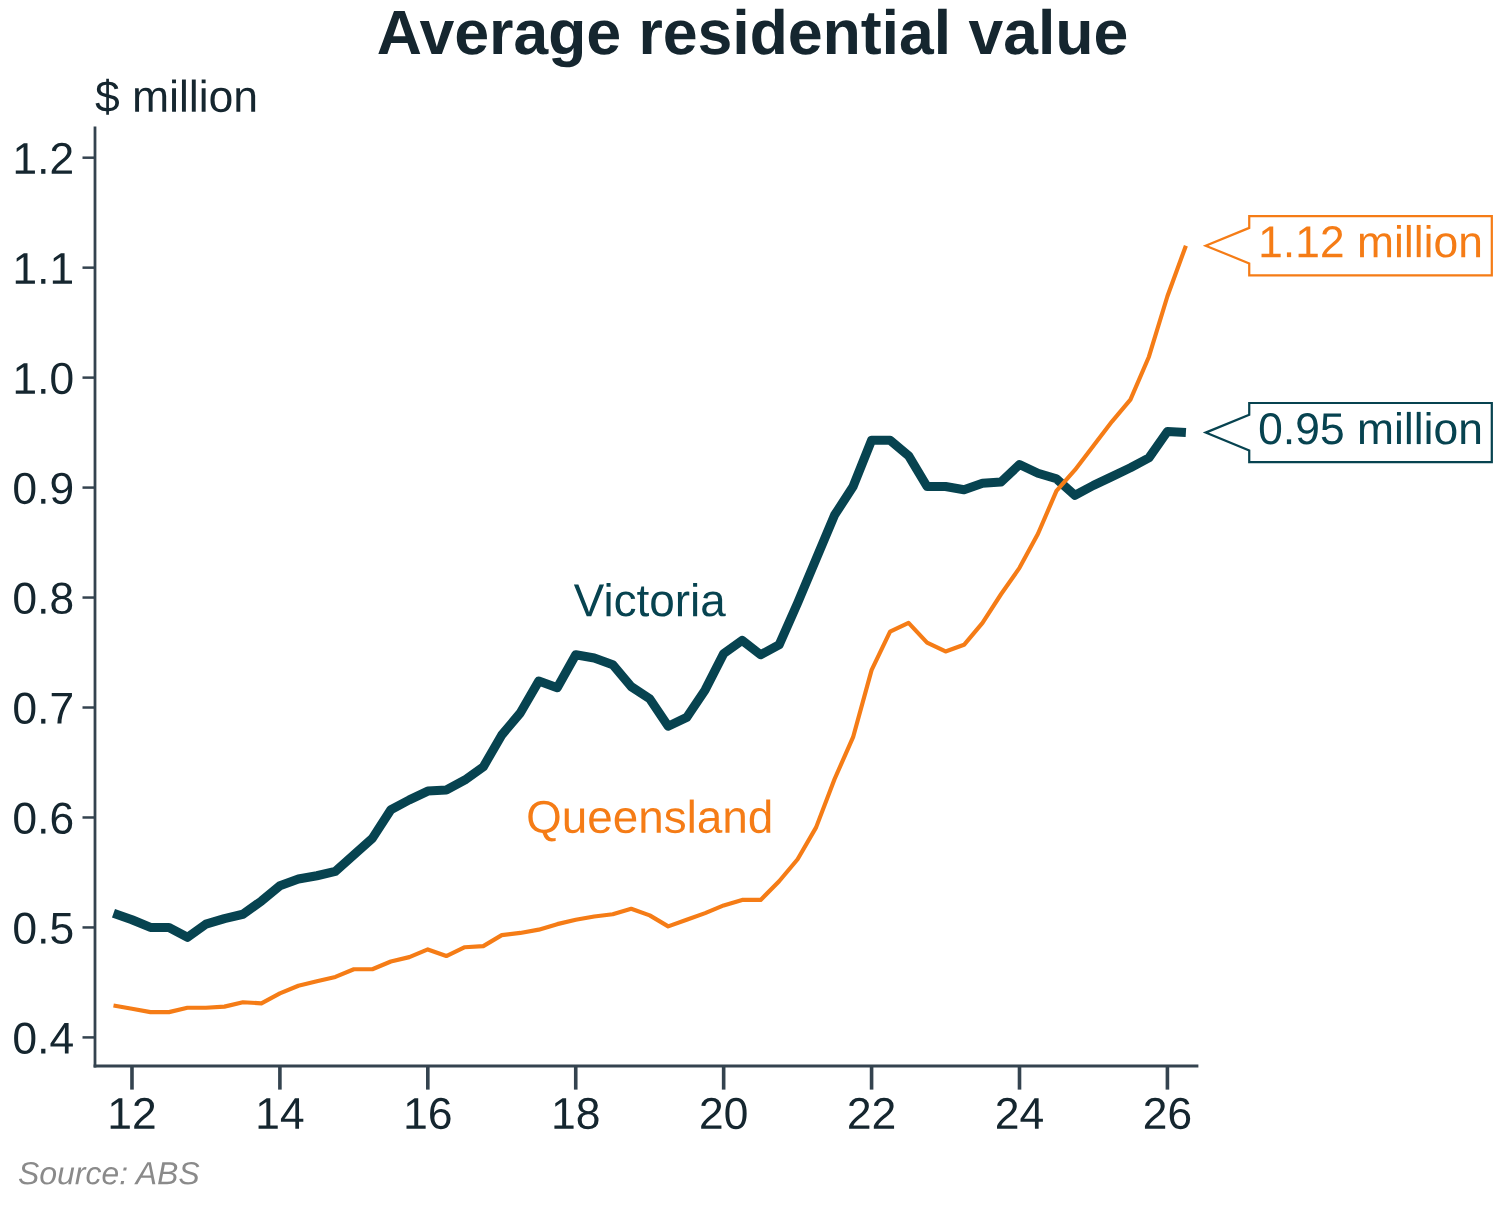 The width and height of the screenshot is (1505, 1212). Describe the element at coordinates (281, 1113) in the screenshot. I see `x-tick-label: 14` at that location.